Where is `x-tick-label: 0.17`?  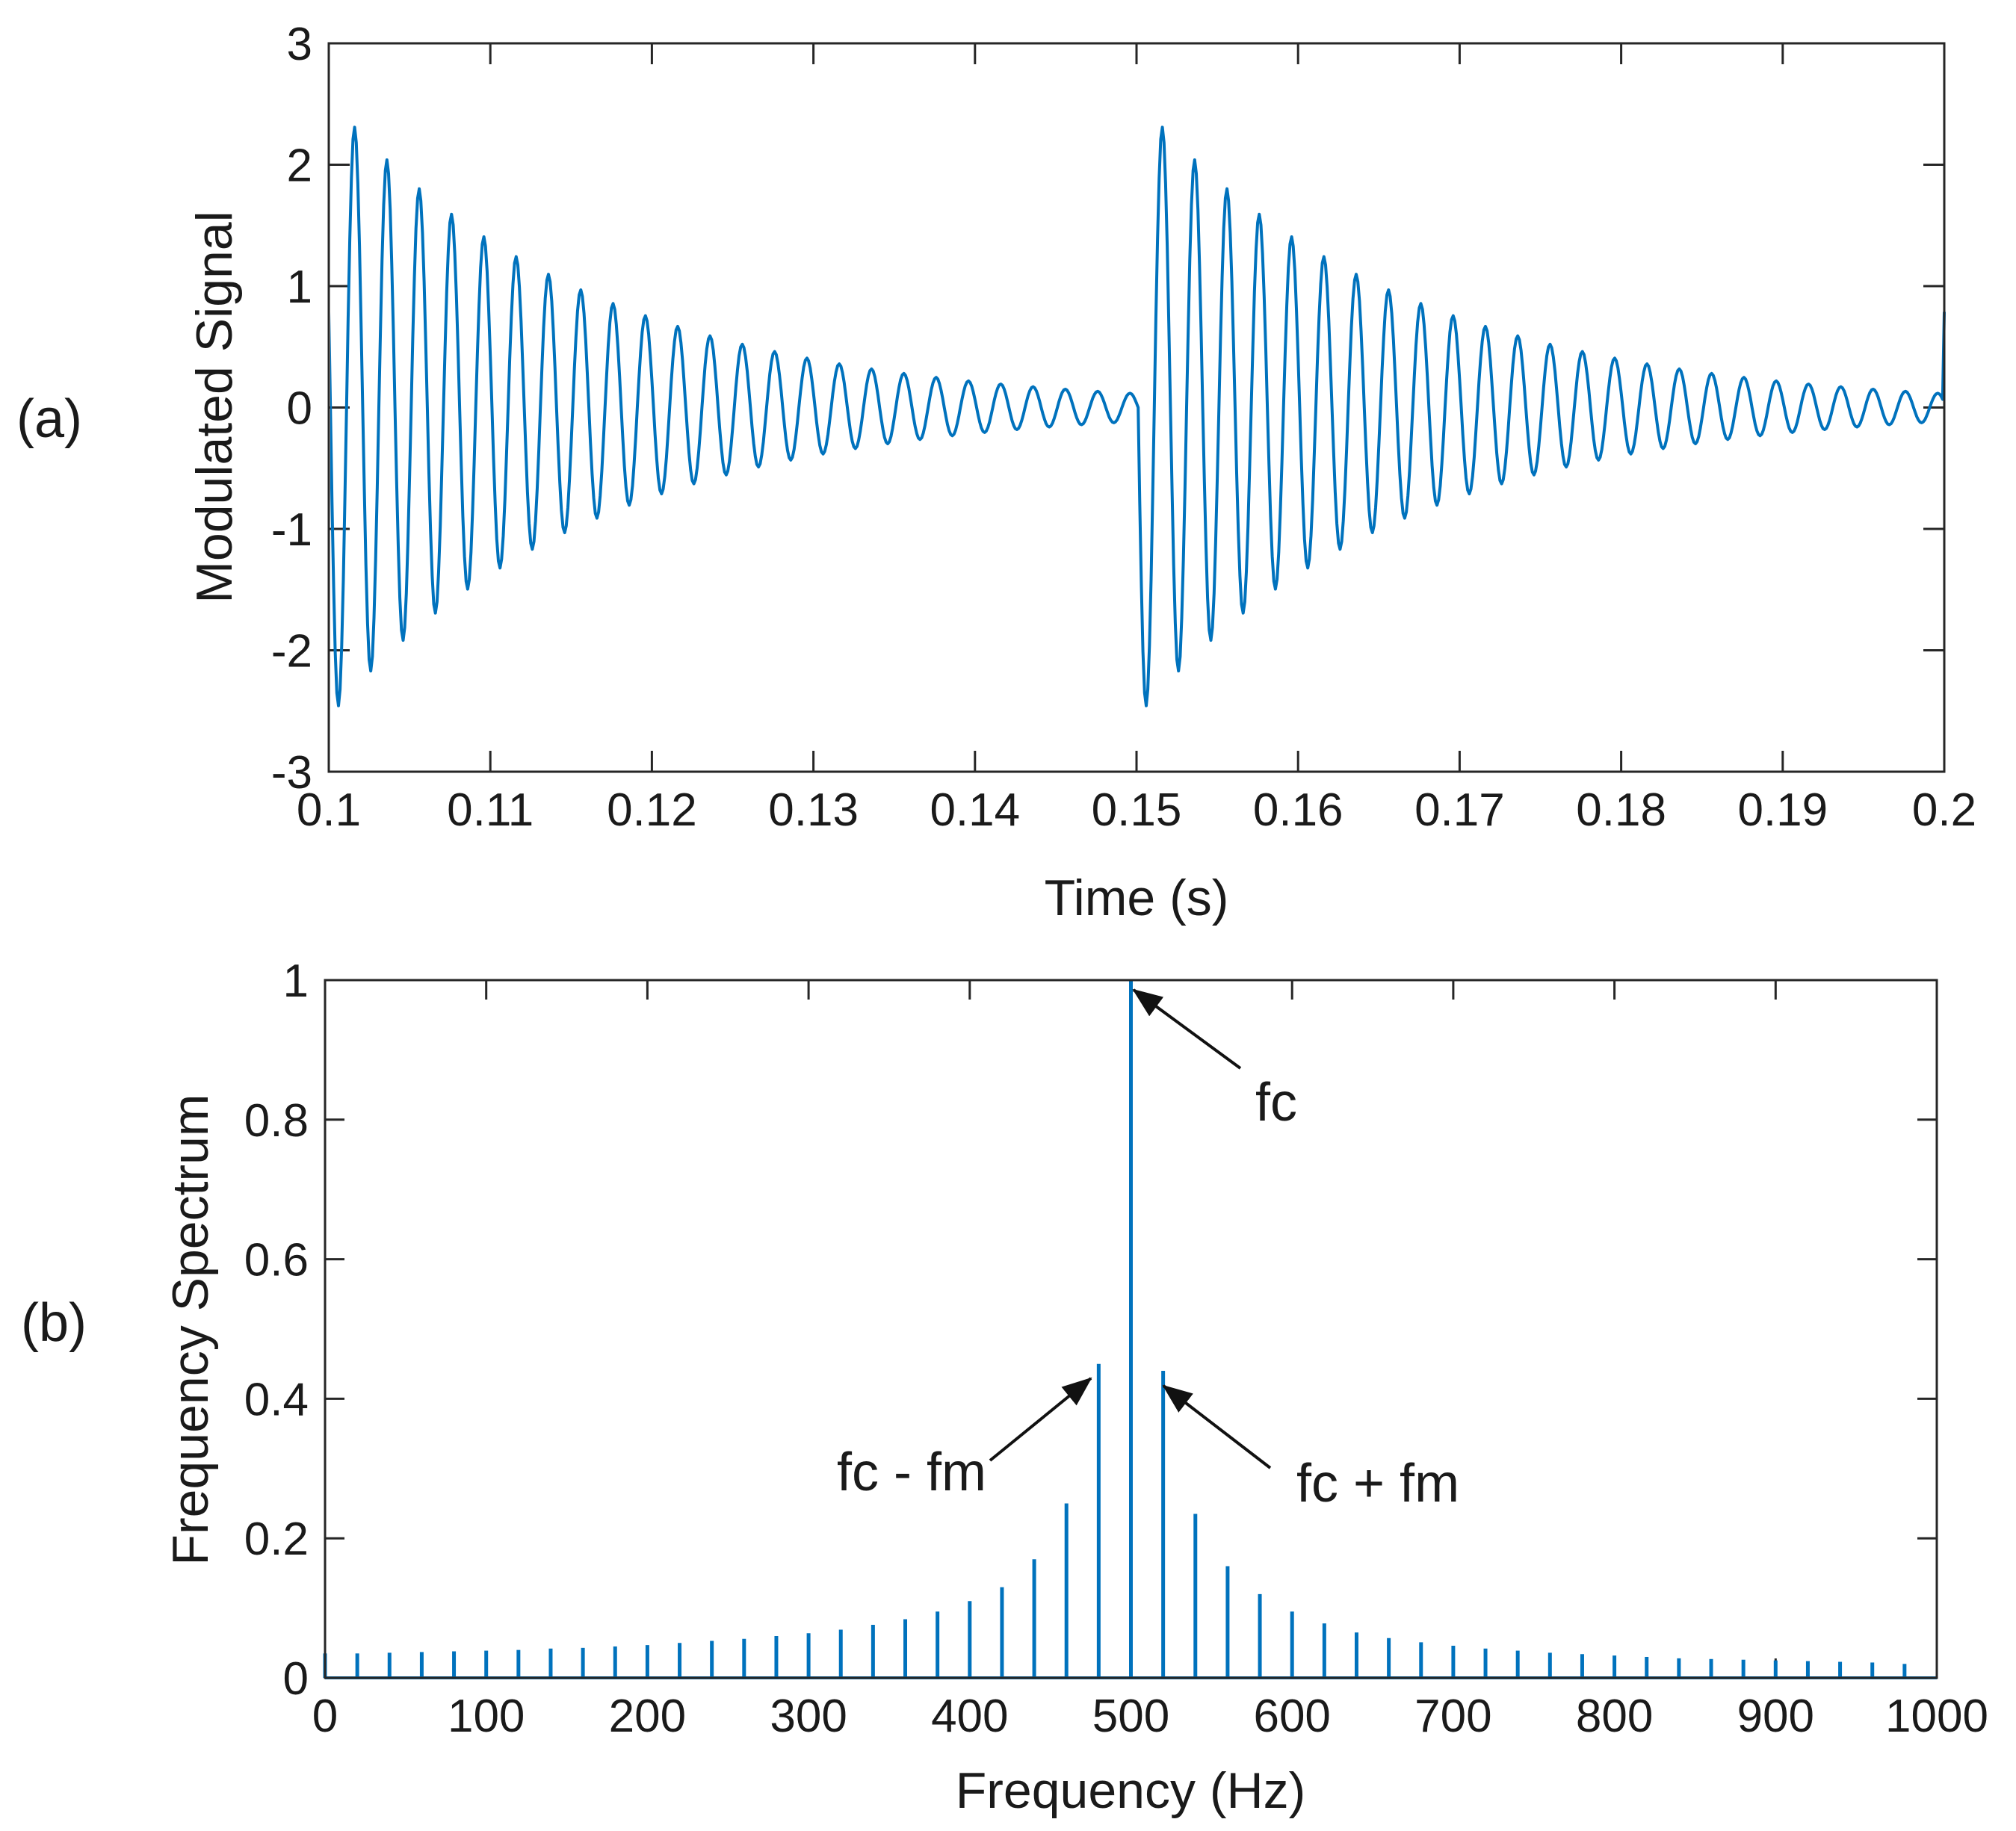 x-tick-label: 0.17 is located at coordinates (1459, 810).